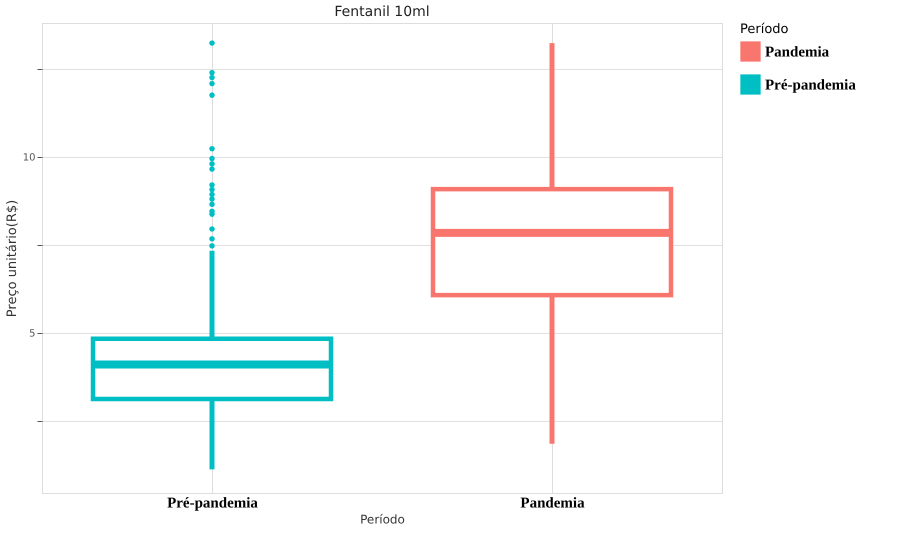 The width and height of the screenshot is (918, 554). I want to click on y-axis-title: Preço unitário(R$), so click(12, 259).